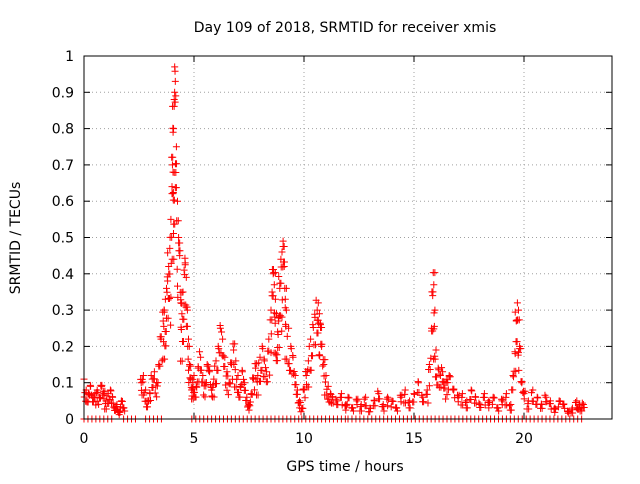  Describe the element at coordinates (63, 202) in the screenshot. I see `y-tick-label: 0.6` at that location.